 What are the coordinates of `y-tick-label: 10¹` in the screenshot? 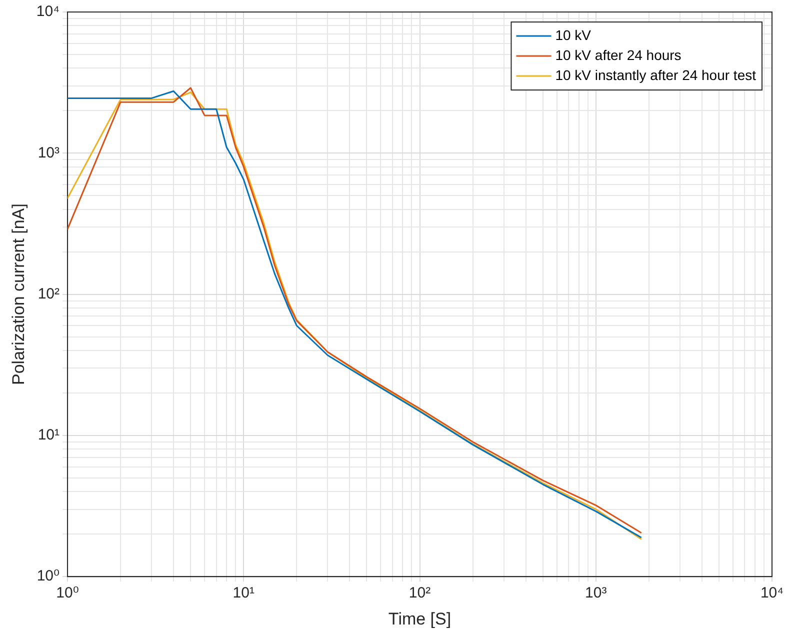 It's located at (49, 435).